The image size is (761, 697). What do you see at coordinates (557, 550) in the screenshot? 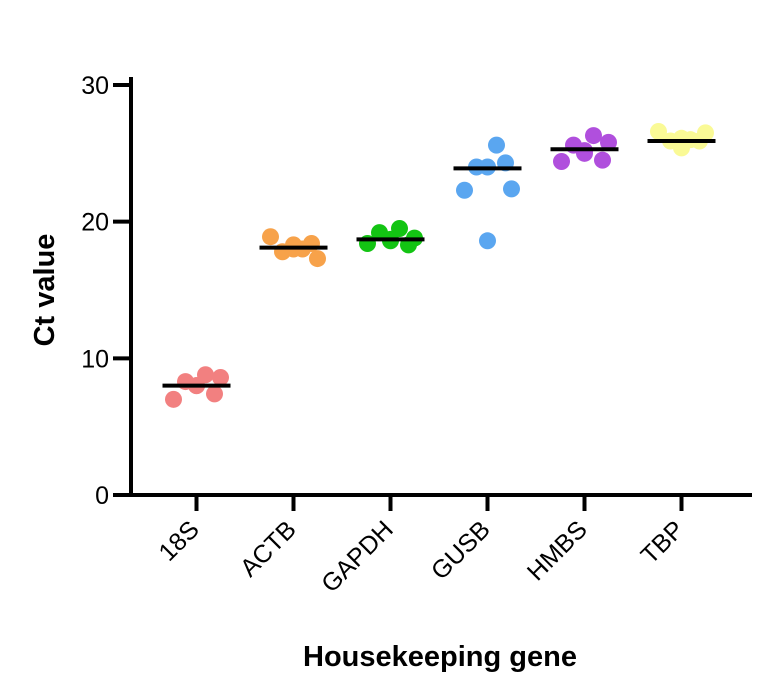
I see `x-tick-label: HMBS` at bounding box center [557, 550].